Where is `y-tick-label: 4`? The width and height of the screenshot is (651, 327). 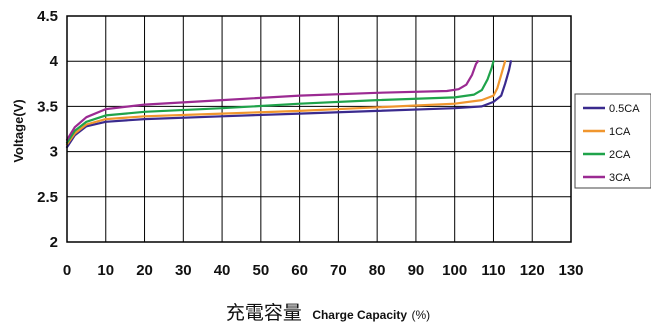
y-tick-label: 4 is located at coordinates (54, 61).